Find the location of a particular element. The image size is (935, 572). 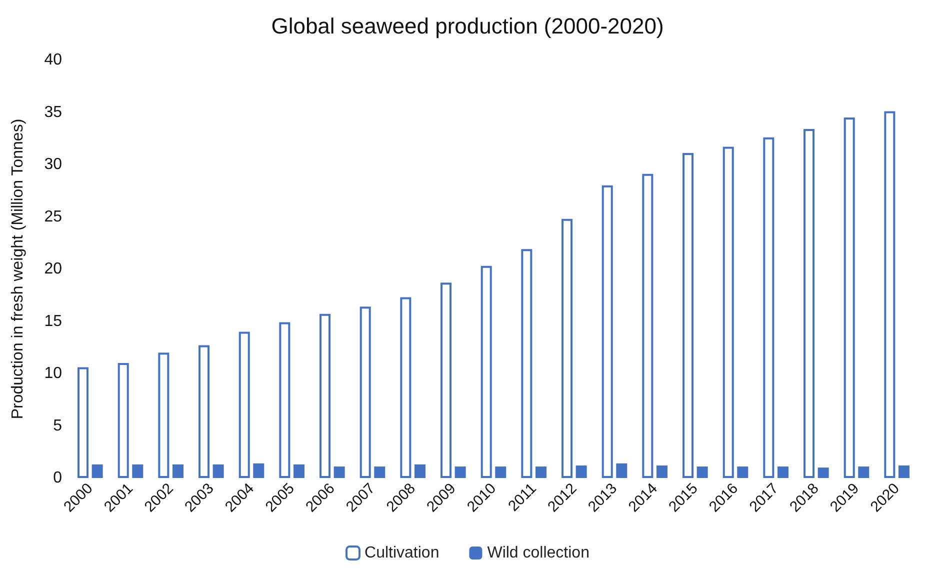

y-tick-label: 40 is located at coordinates (53, 60).